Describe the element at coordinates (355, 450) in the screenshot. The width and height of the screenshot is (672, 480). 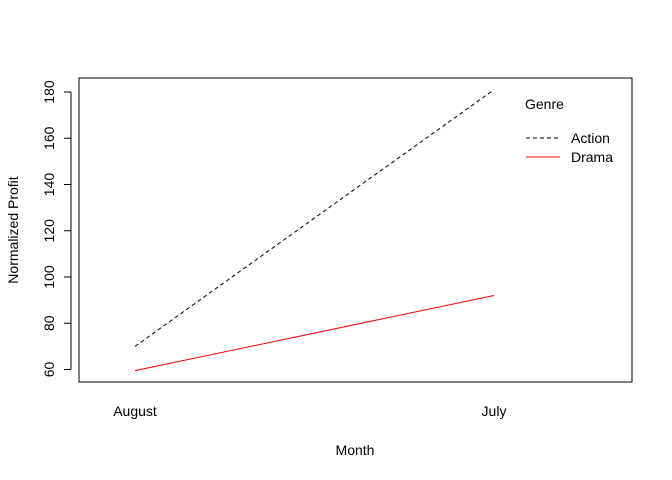
I see `x-axis-title: Month` at that location.